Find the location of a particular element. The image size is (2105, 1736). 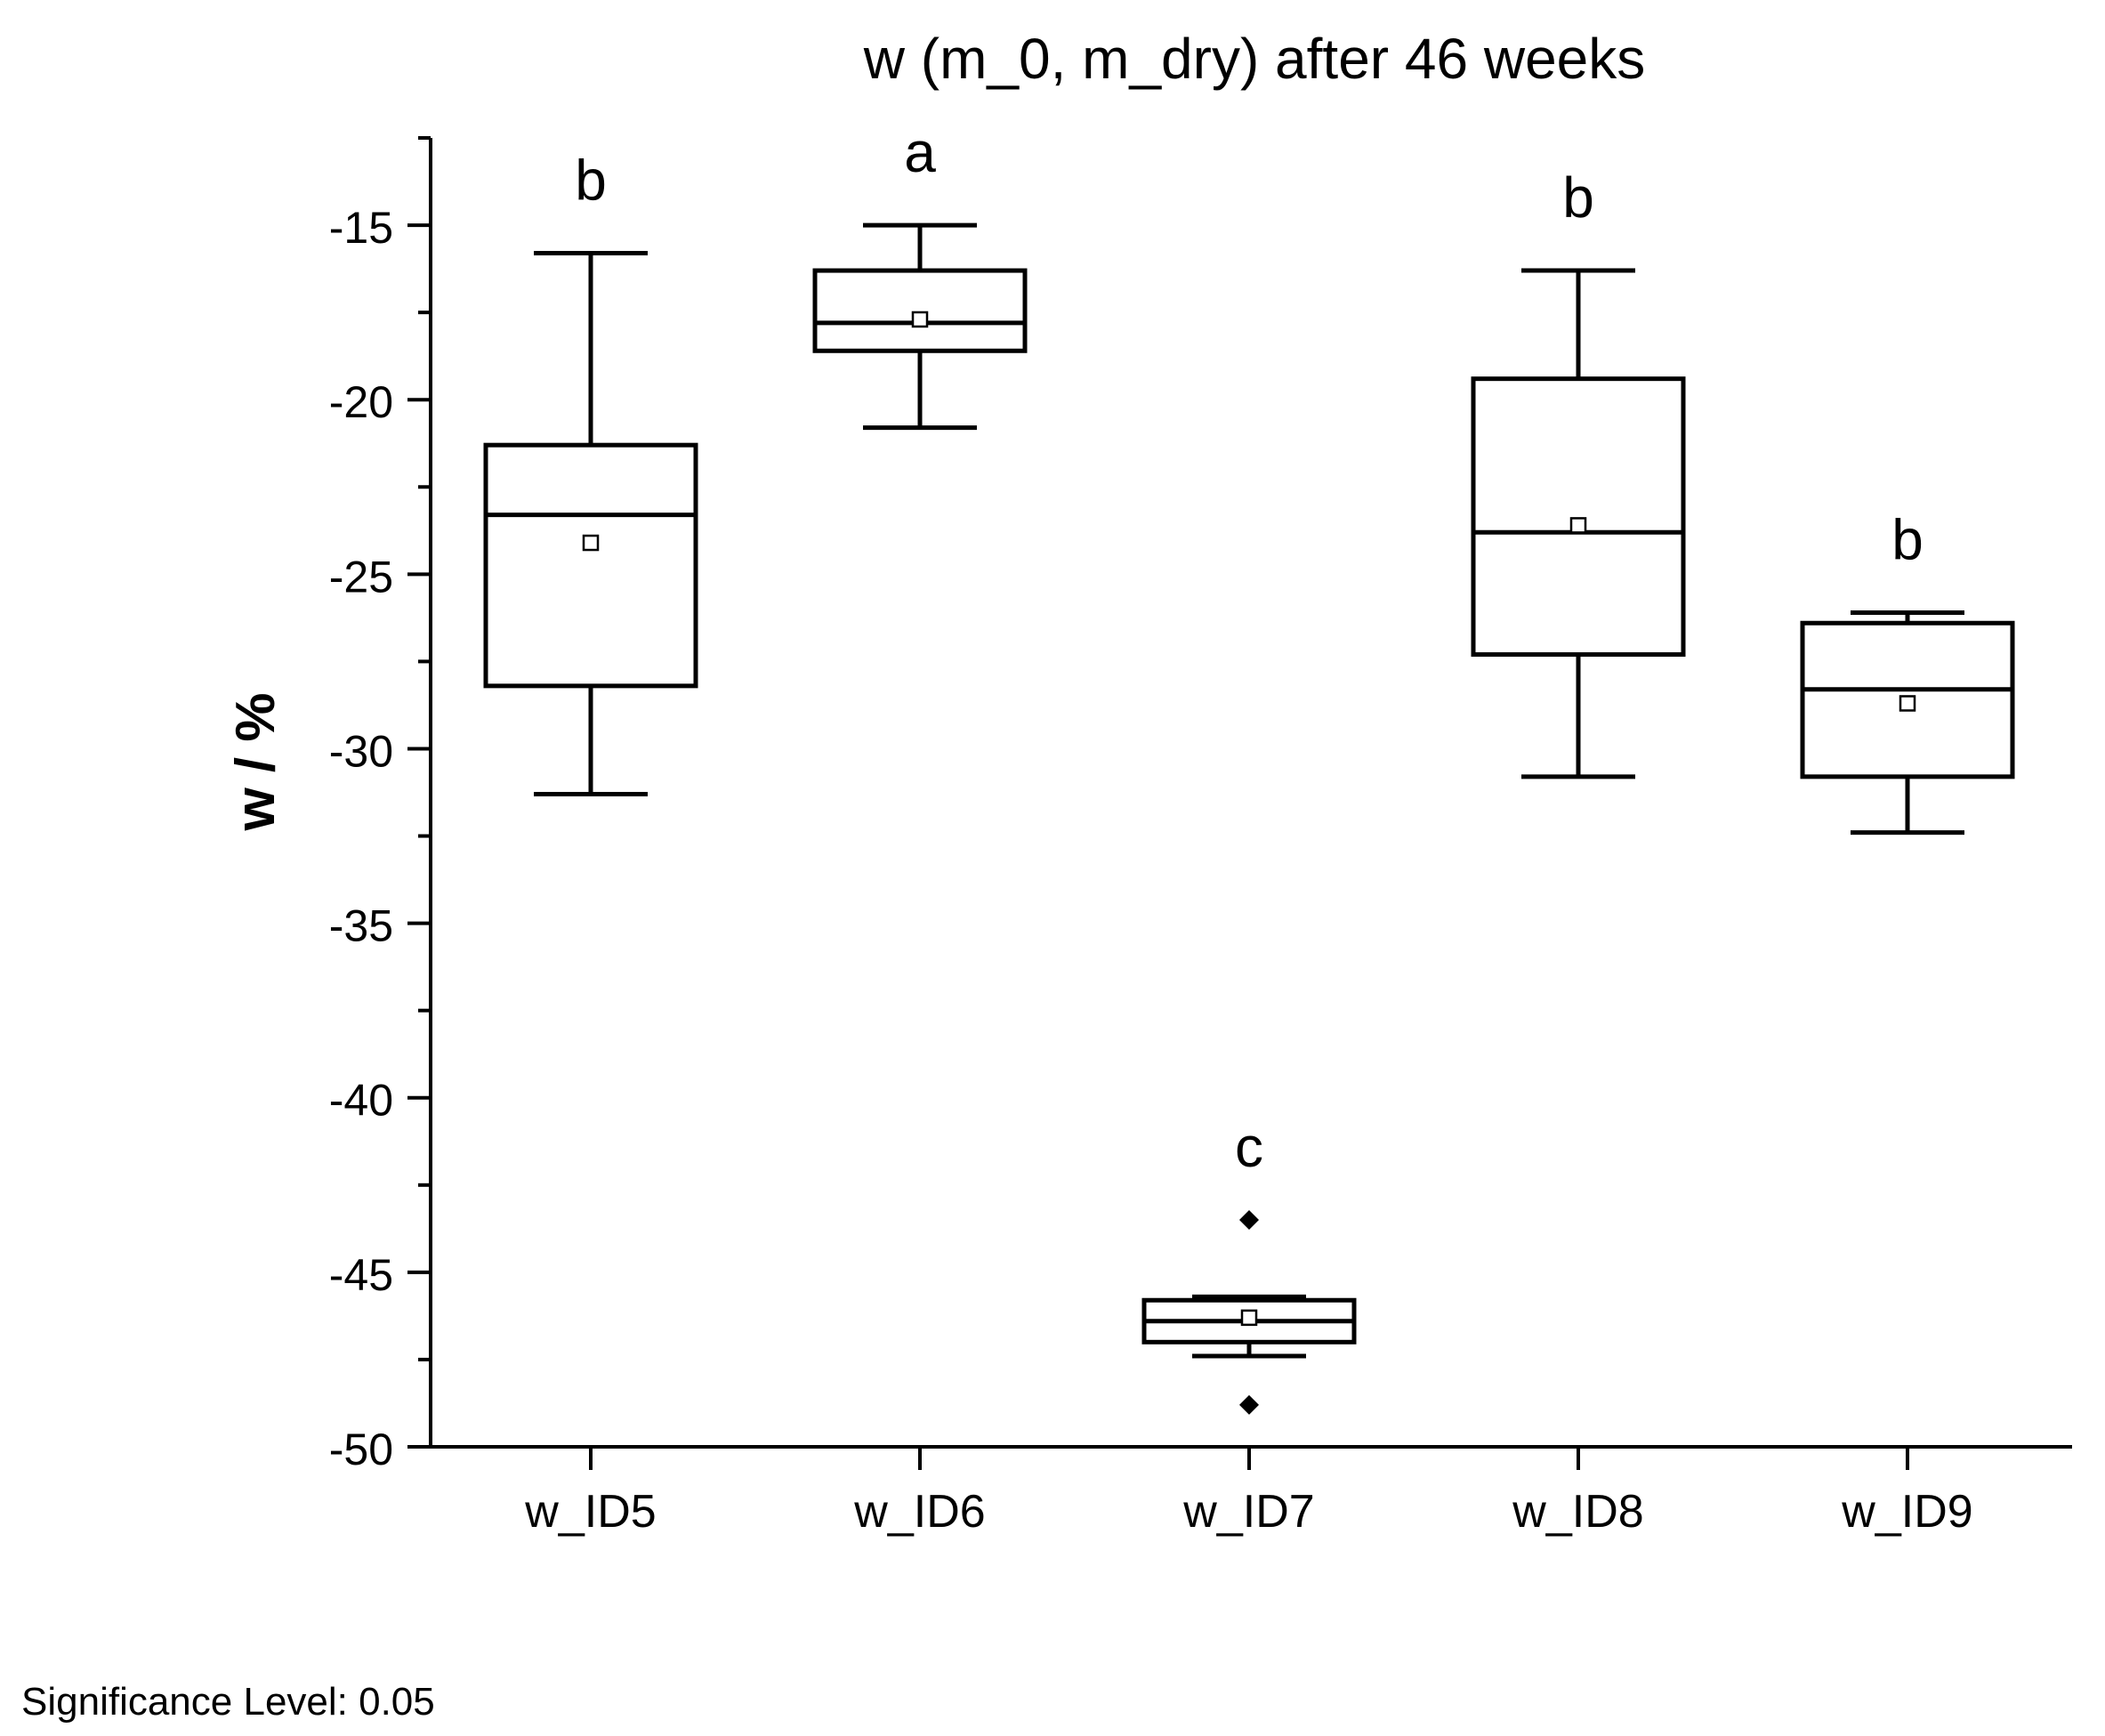

x-tick-label: w_ID5 is located at coordinates (590, 1512).